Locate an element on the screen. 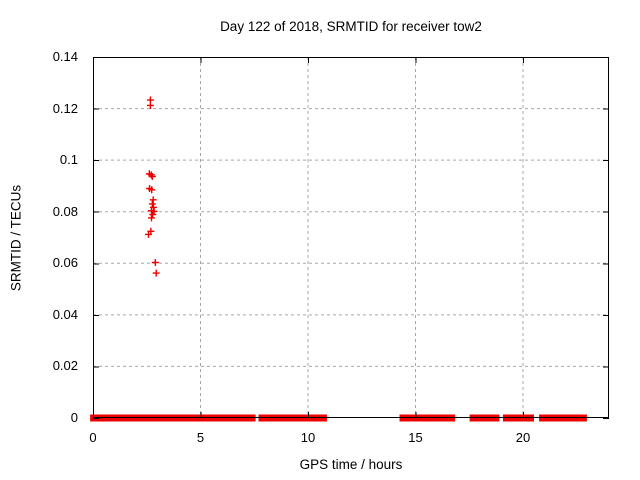 This screenshot has width=640, height=480. x-tick-label: 15 is located at coordinates (415, 437).